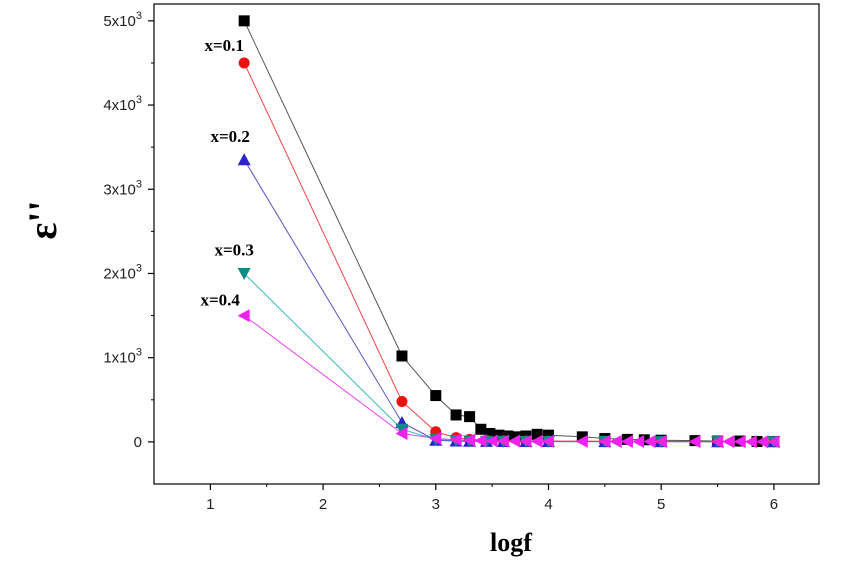 The width and height of the screenshot is (858, 562). What do you see at coordinates (229, 136) in the screenshot?
I see `series-label: x=0.2` at bounding box center [229, 136].